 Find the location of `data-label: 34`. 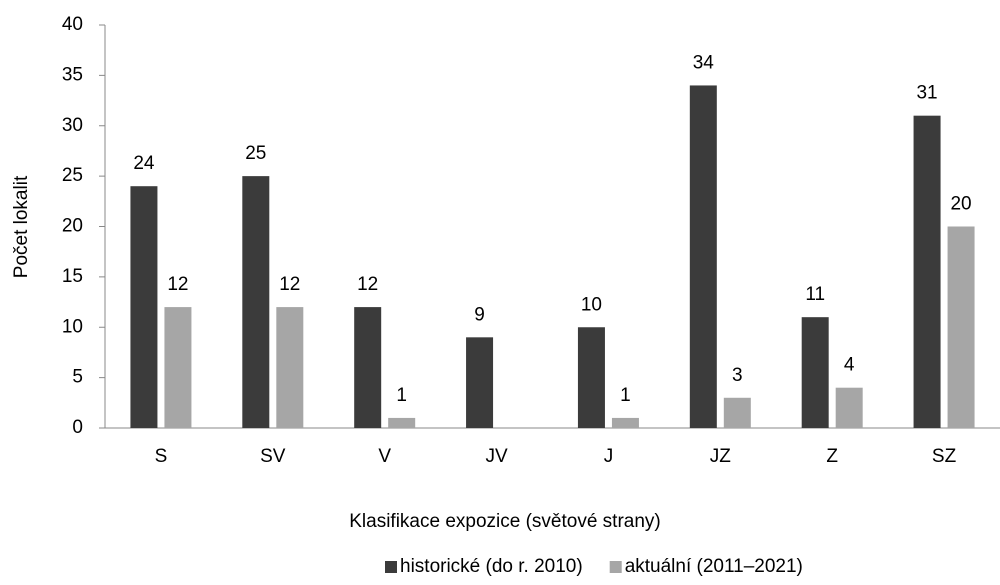

data-label: 34 is located at coordinates (704, 62).